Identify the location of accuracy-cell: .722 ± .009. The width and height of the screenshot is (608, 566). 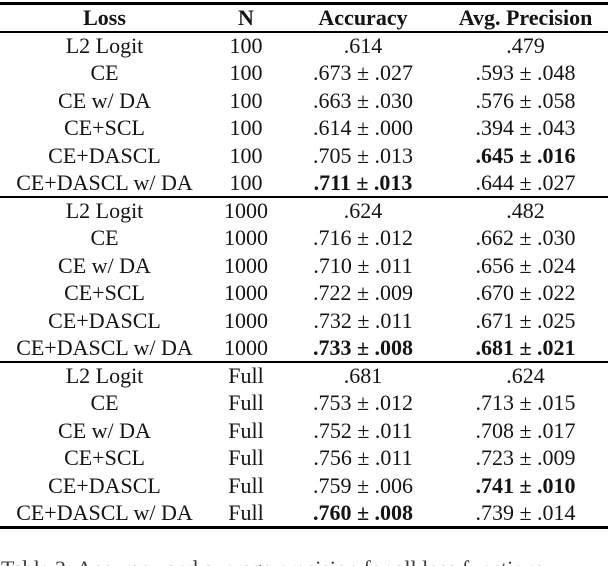
(363, 293).